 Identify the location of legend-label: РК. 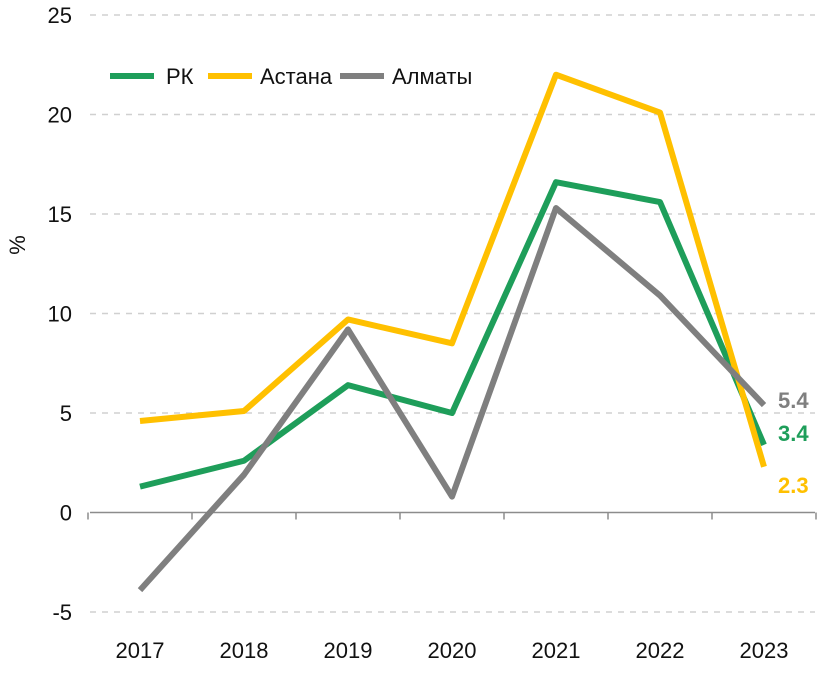
(180, 76).